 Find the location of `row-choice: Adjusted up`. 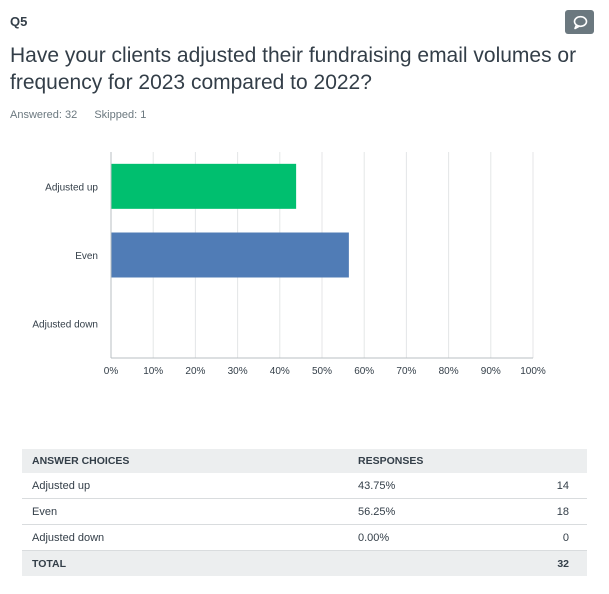

row-choice: Adjusted up is located at coordinates (185, 486).